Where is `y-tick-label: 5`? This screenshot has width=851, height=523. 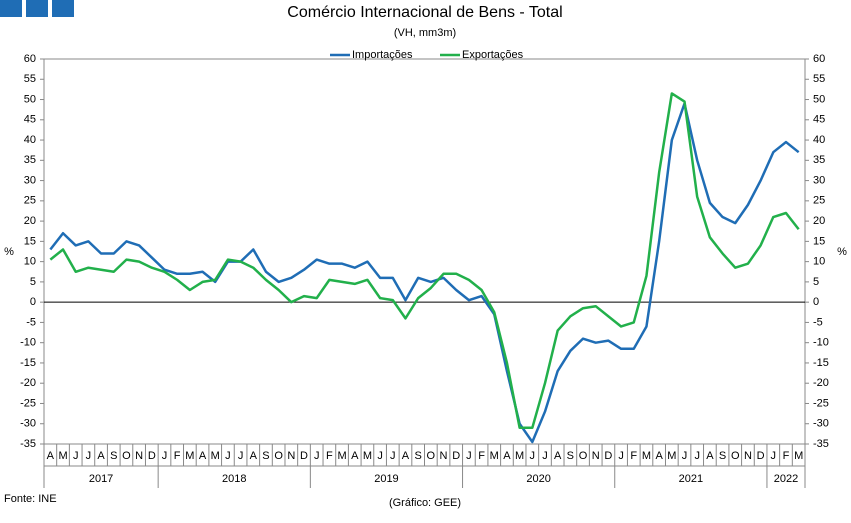 y-tick-label: 5 is located at coordinates (33, 282).